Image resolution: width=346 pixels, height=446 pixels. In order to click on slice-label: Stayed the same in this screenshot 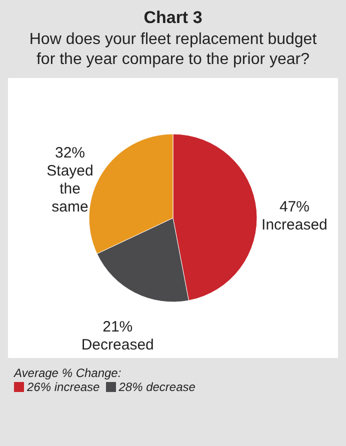, I will do `click(70, 189)`.